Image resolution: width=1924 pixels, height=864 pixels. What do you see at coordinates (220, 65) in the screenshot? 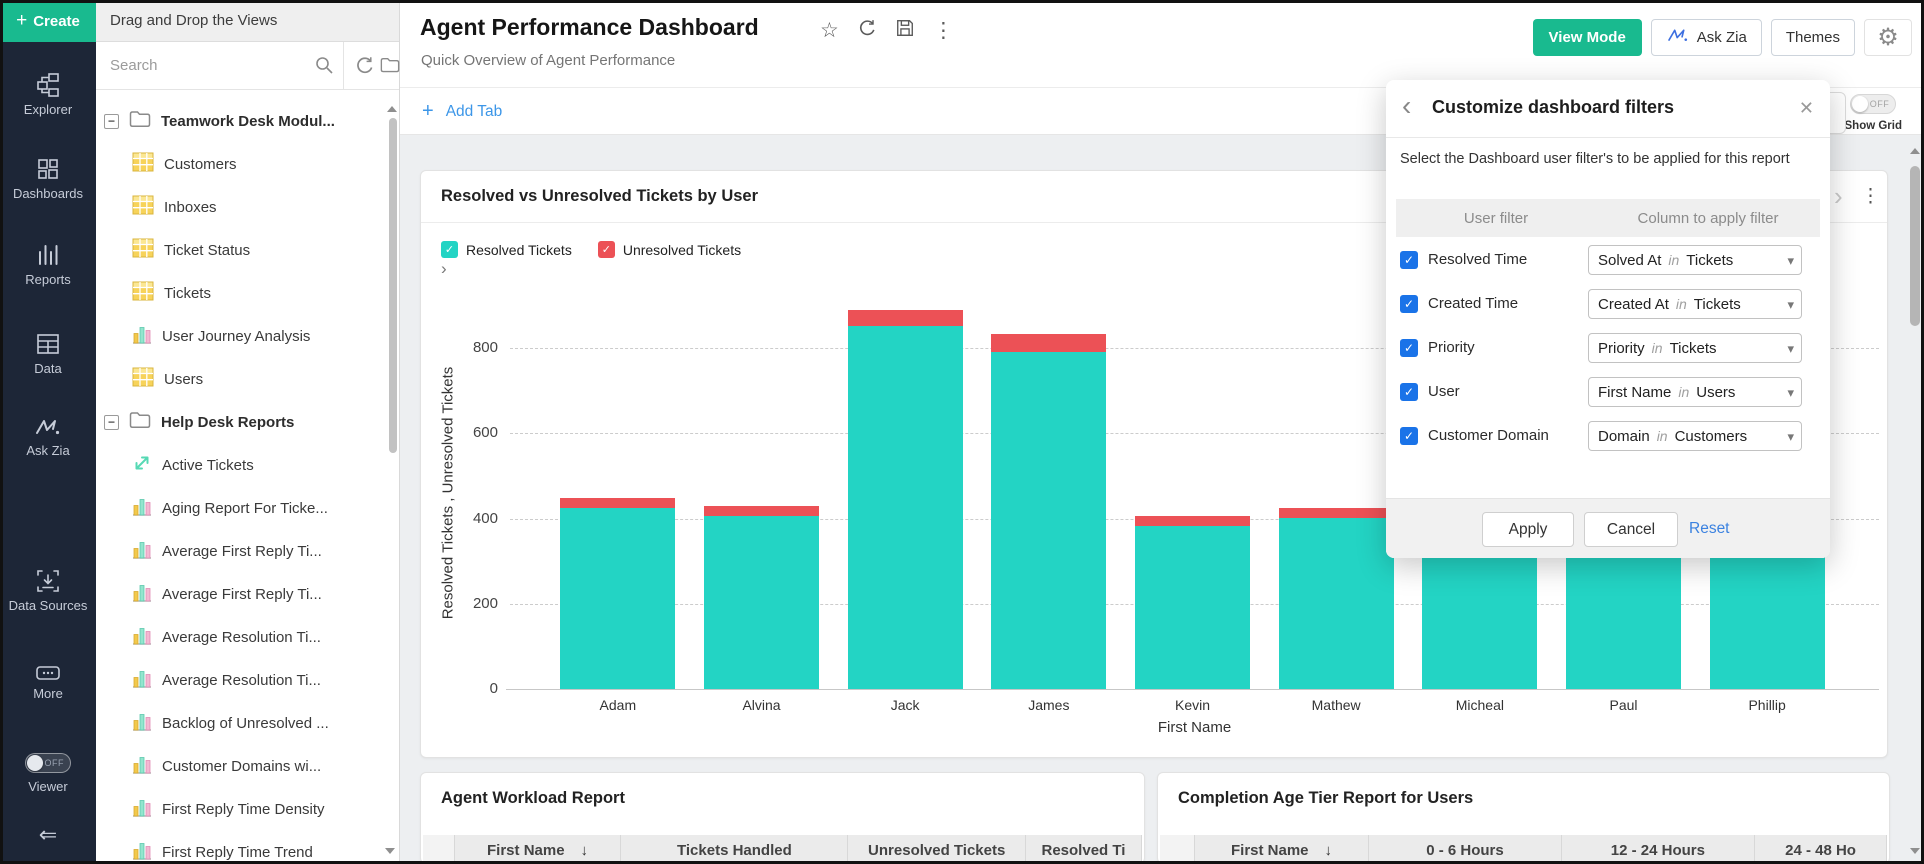
I see `search-input` at bounding box center [220, 65].